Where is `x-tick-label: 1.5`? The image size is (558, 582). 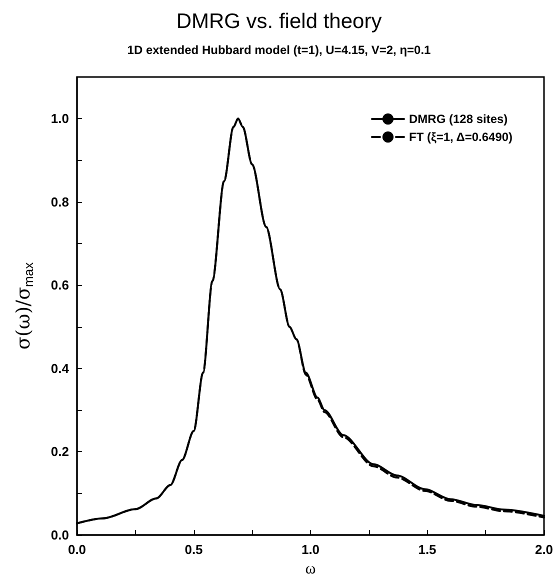 x-tick-label: 1.5 is located at coordinates (427, 549).